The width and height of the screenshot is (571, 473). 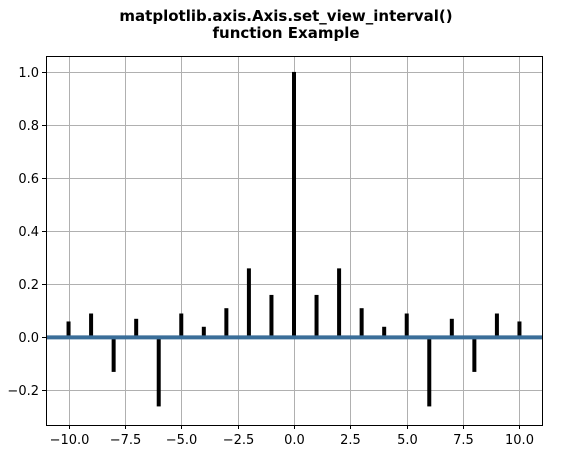 I want to click on x-axis-ticks: −10.0 −7.5 −5.0 −2.5 0.0 2.5 5.0 7.5 10.0, so click(x=292, y=436).